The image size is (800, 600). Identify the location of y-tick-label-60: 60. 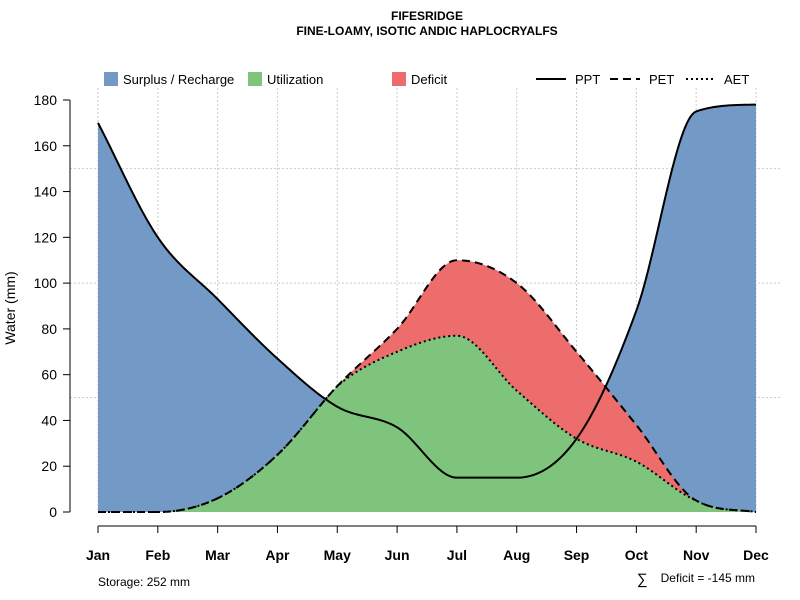
(49, 375).